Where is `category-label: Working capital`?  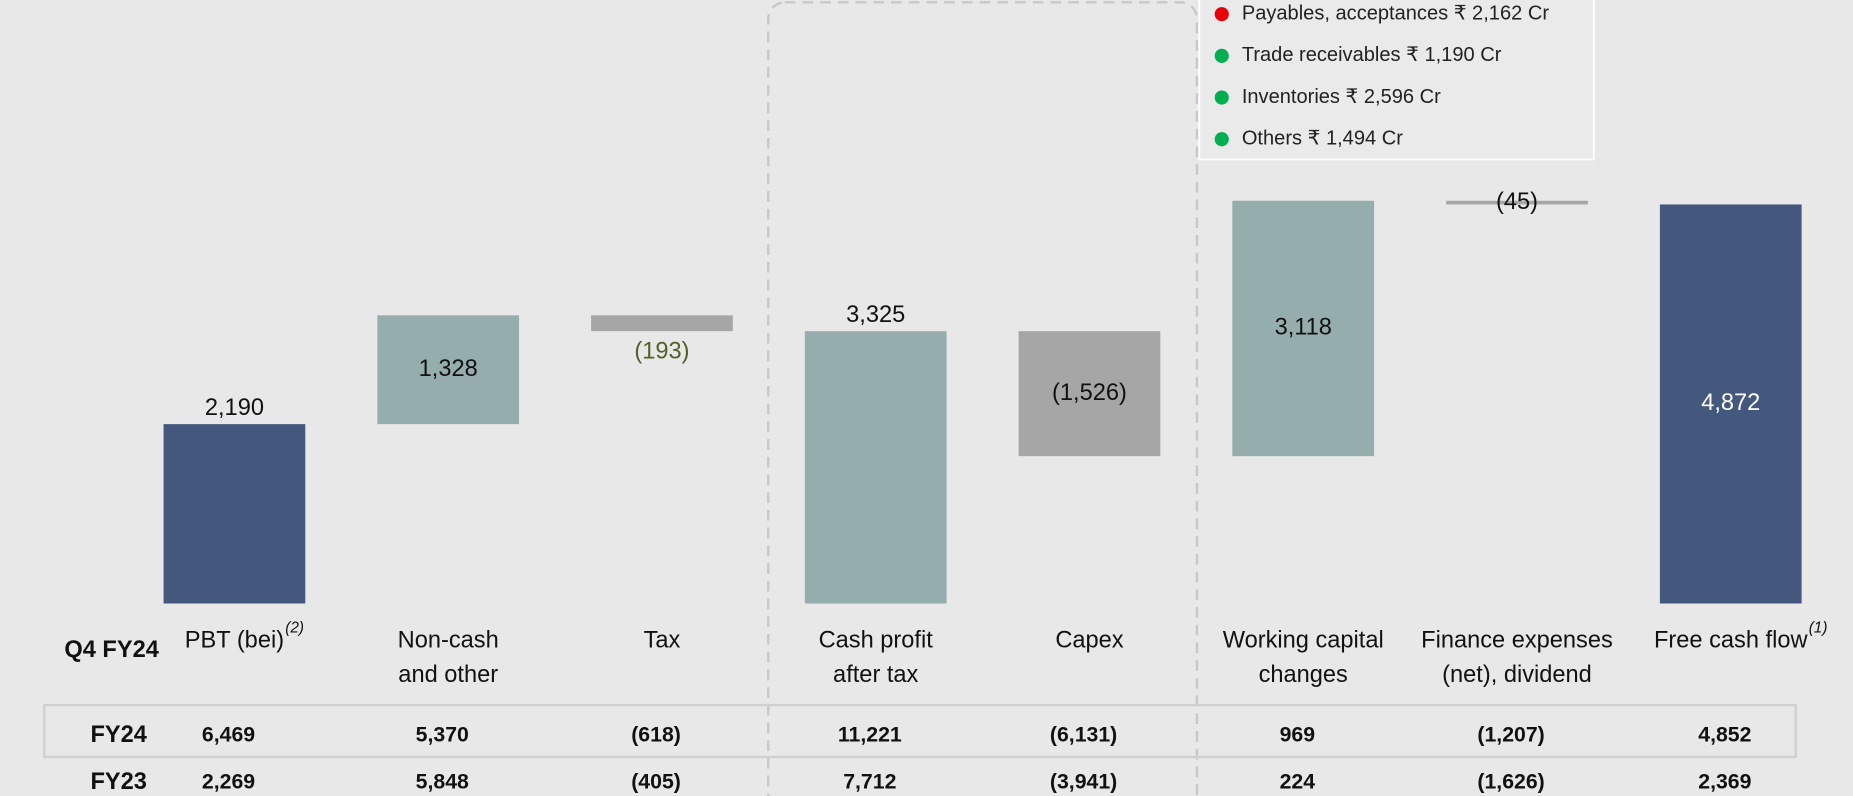
category-label: Working capital is located at coordinates (1303, 641).